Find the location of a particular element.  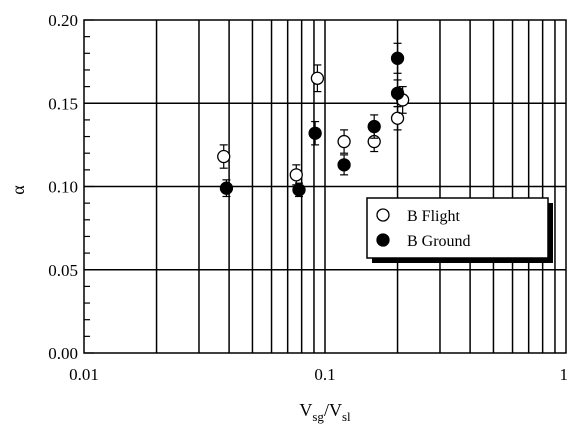

x-axis-label-sep: /V is located at coordinates (333, 410).